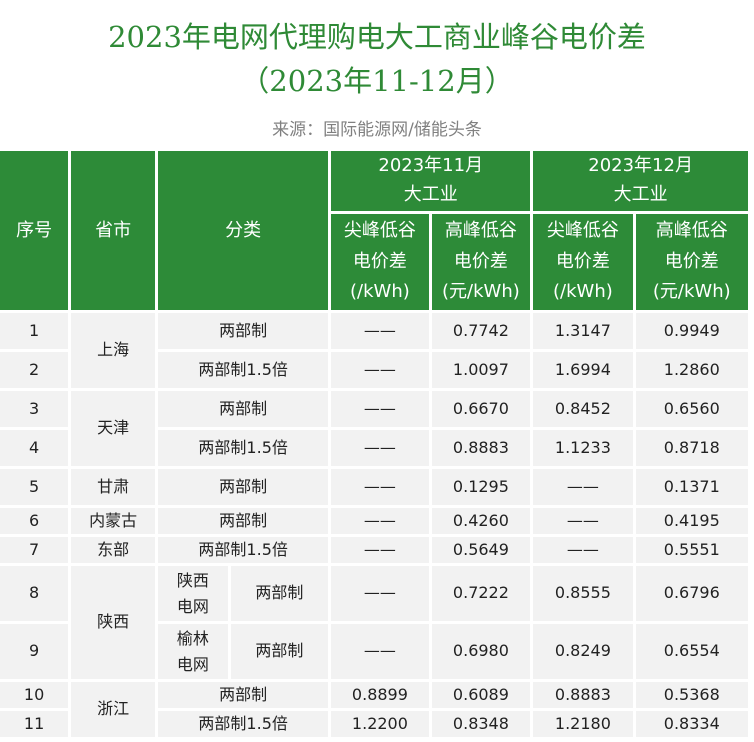 The image size is (754, 742). I want to click on province-cell: 内蒙古, so click(113, 521).